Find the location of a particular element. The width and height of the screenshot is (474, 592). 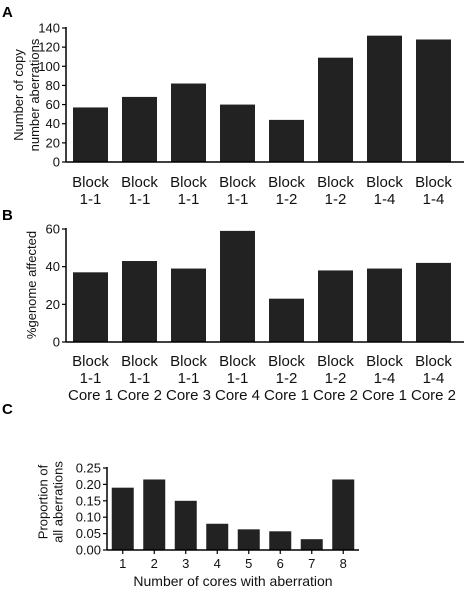

category-label: Block 1-4 is located at coordinates (433, 191).